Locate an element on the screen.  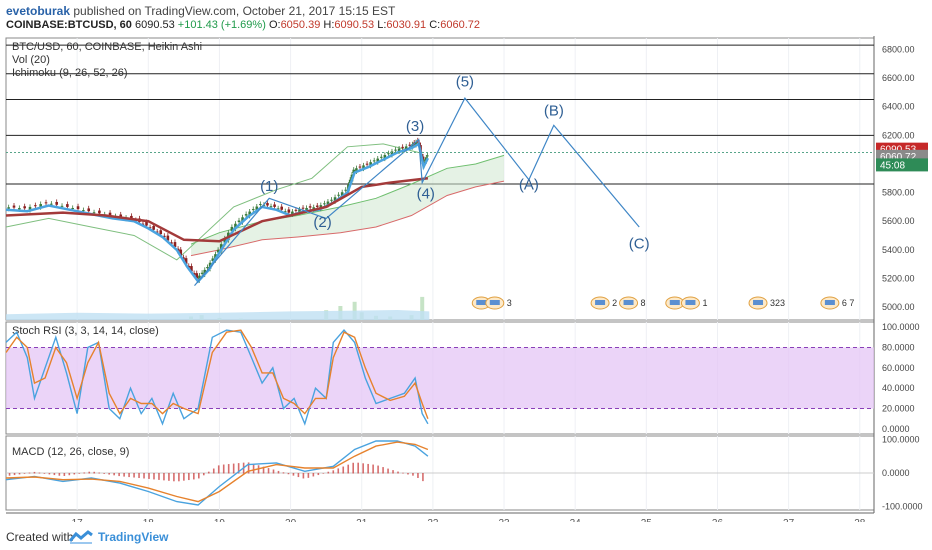
macd-y-tick: 0.0000 is located at coordinates (896, 473).